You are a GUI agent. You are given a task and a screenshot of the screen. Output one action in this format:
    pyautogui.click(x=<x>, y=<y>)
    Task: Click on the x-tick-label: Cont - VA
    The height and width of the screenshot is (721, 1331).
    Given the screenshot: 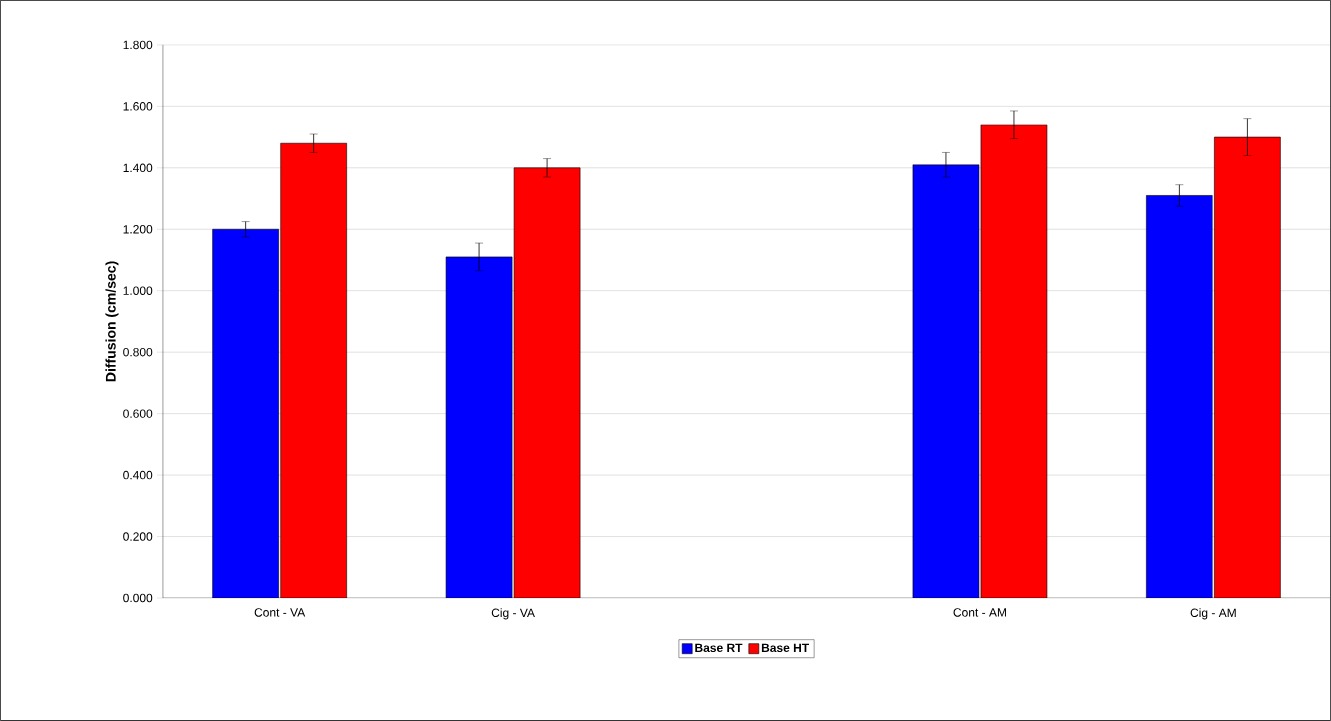 What is the action you would take?
    pyautogui.click(x=280, y=612)
    